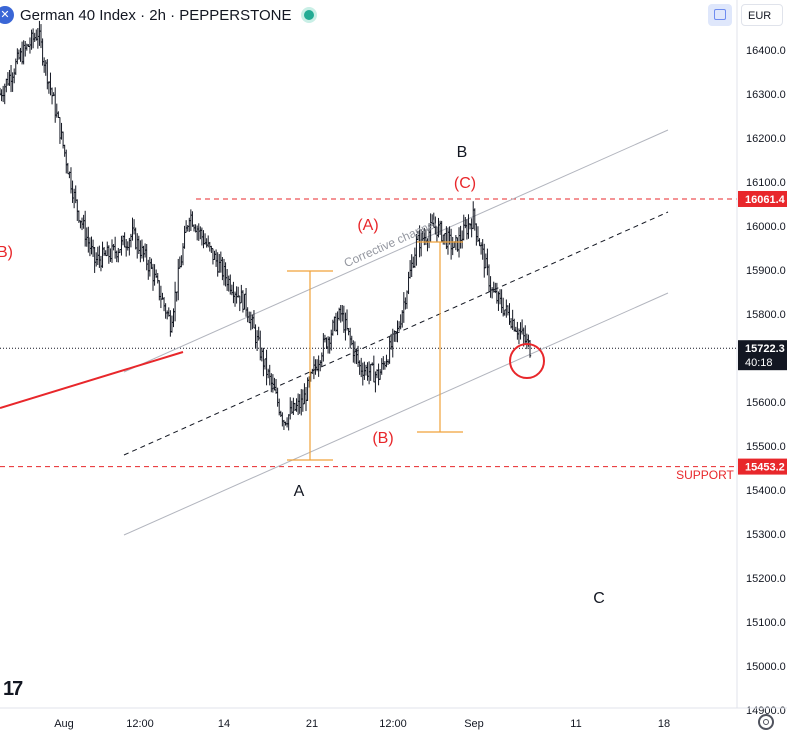 This screenshot has height=740, width=787. What do you see at coordinates (766, 315) in the screenshot?
I see `price-tick-label: 15800.0` at bounding box center [766, 315].